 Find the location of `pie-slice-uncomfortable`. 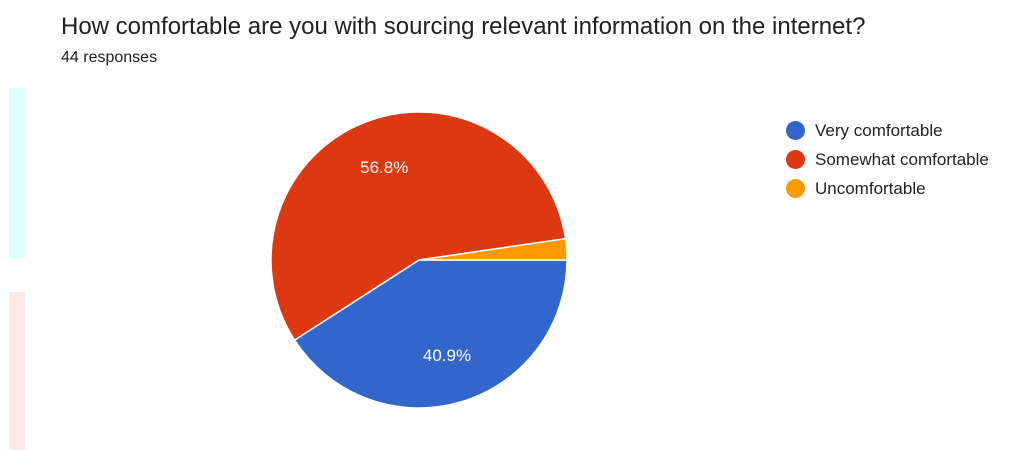

pie-slice-uncomfortable is located at coordinates (493, 249).